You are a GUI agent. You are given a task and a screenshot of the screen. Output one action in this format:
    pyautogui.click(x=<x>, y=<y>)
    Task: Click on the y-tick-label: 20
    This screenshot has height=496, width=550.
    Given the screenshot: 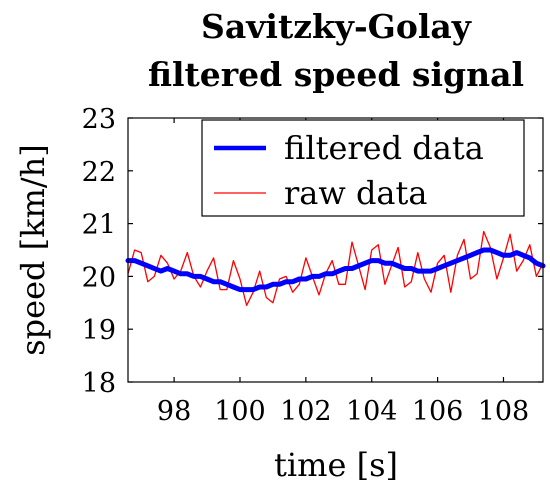 What is the action you would take?
    pyautogui.click(x=99, y=277)
    